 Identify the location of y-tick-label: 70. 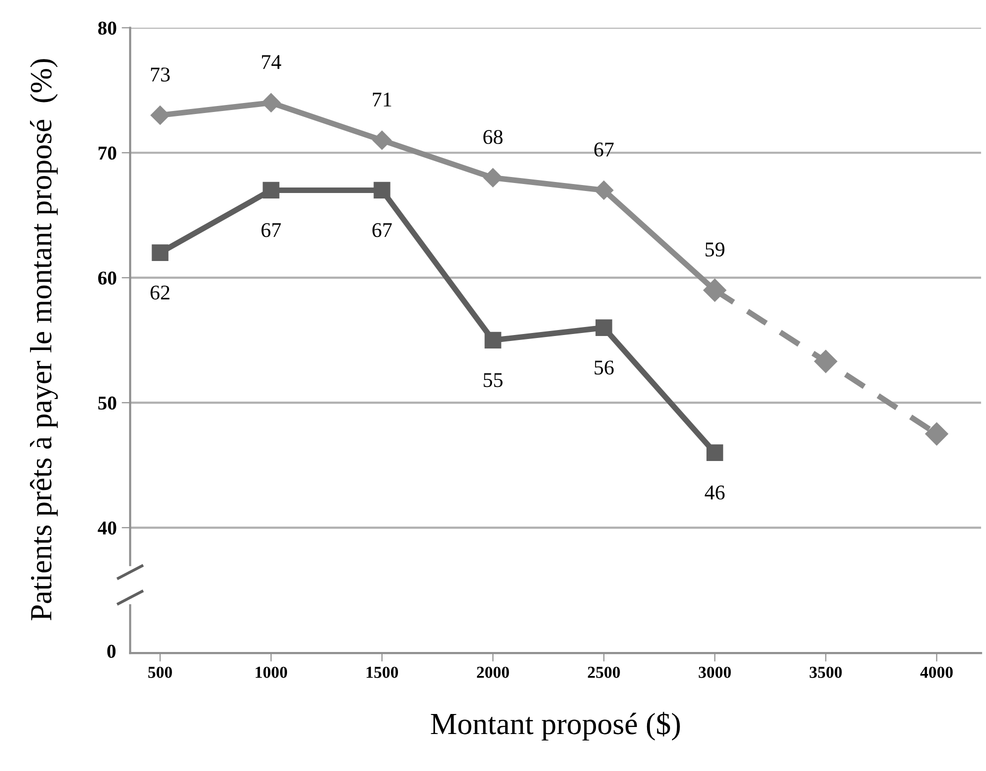
(107, 153).